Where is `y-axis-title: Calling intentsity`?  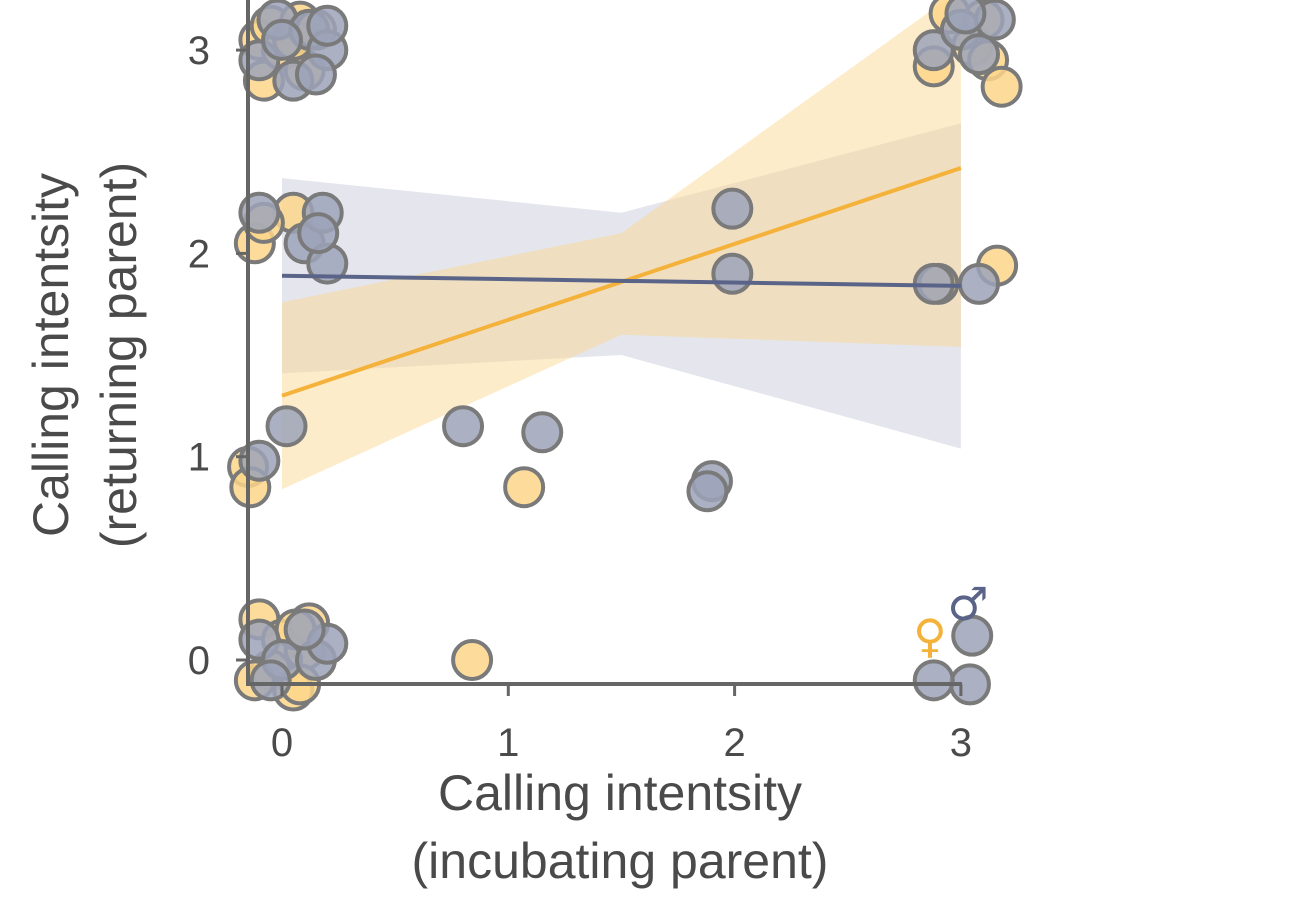 y-axis-title: Calling intentsity is located at coordinates (51, 355).